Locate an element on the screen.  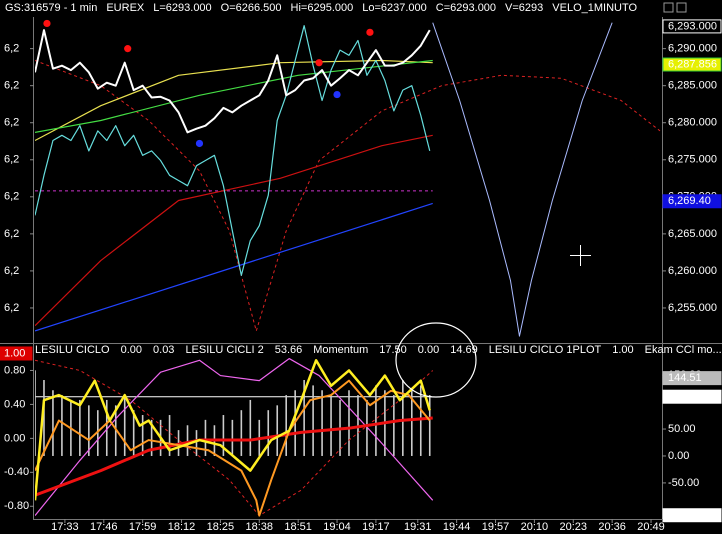
price-marker-label: 110.00 is located at coordinates (684, 397).